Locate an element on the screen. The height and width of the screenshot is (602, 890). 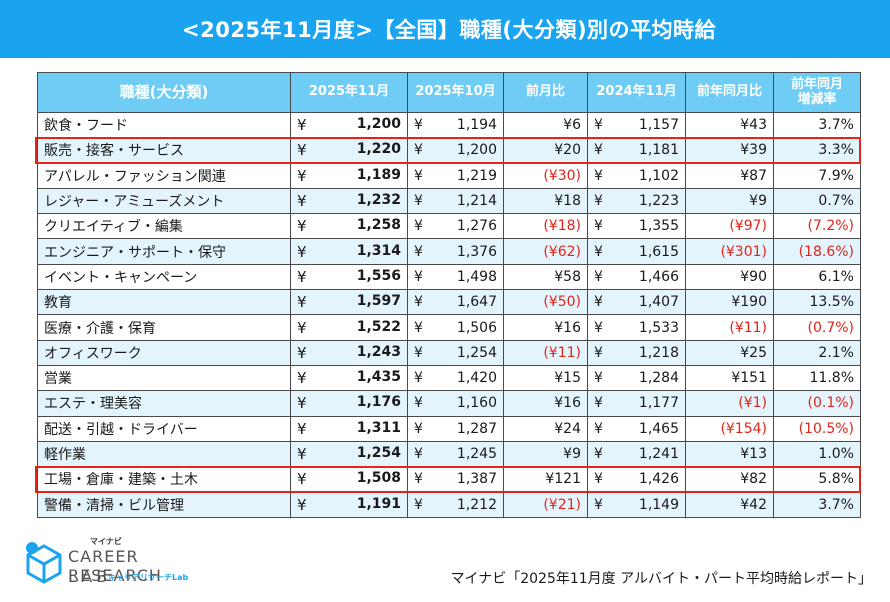
cell-oct2025-value: 1,387 is located at coordinates (476, 479).